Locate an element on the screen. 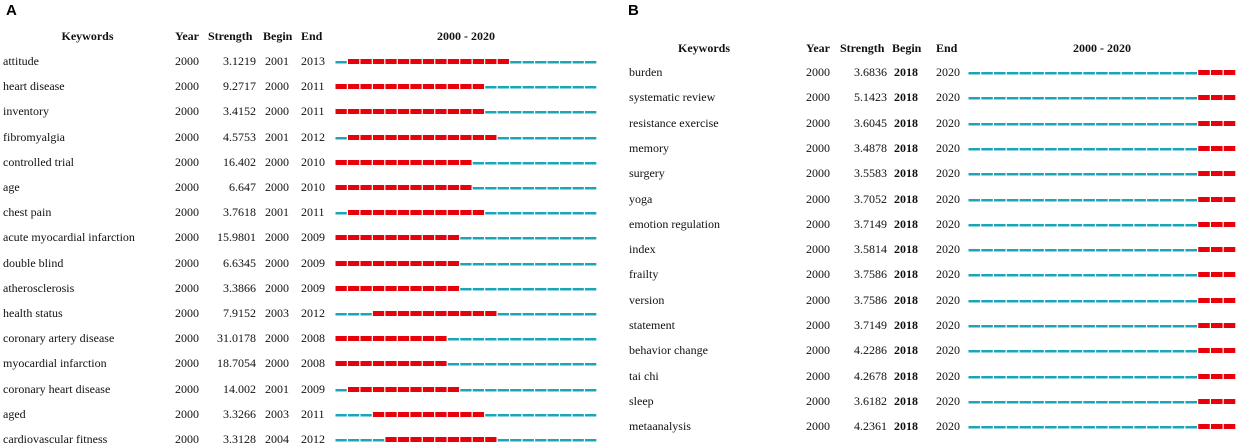 The width and height of the screenshot is (1239, 446). baseline-segment-2019 is located at coordinates (578, 415).